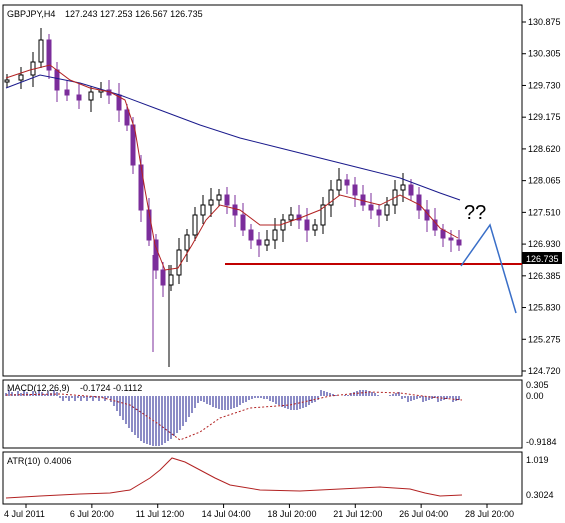 This screenshot has height=523, width=565. Describe the element at coordinates (58, 461) in the screenshot. I see `atr-value: 0.4006` at that location.